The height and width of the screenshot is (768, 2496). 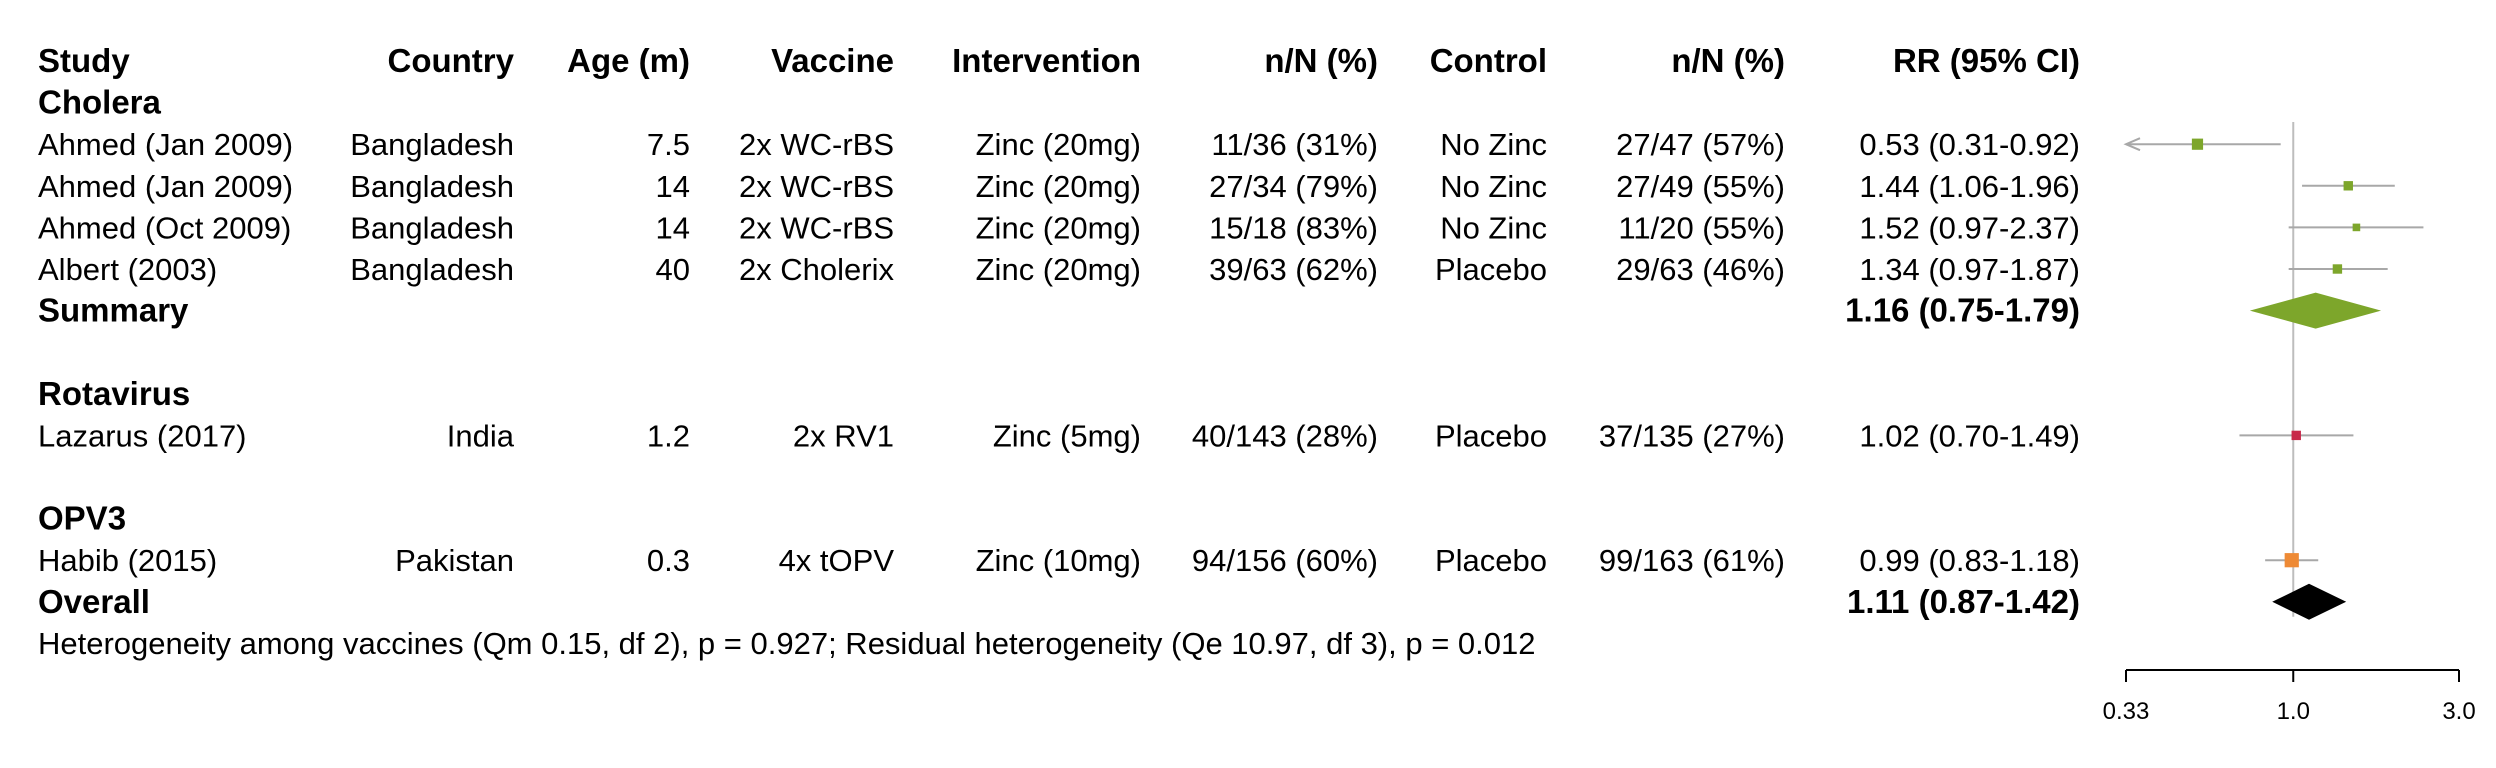 I want to click on summary-label: Summary, so click(x=113, y=310).